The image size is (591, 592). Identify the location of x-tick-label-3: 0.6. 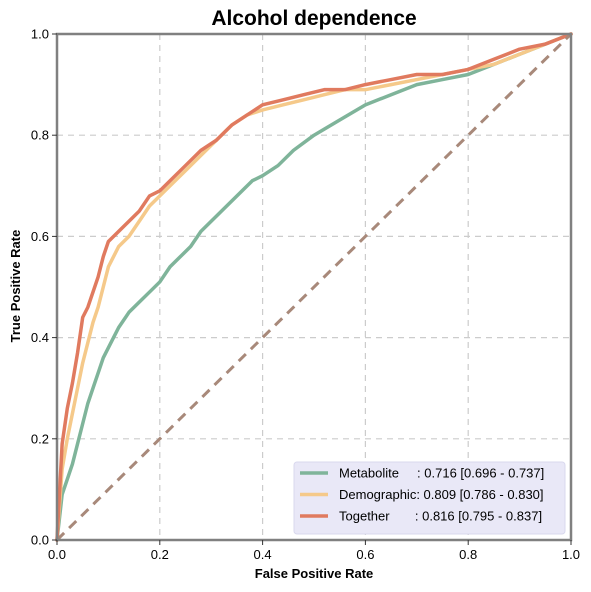
(365, 554).